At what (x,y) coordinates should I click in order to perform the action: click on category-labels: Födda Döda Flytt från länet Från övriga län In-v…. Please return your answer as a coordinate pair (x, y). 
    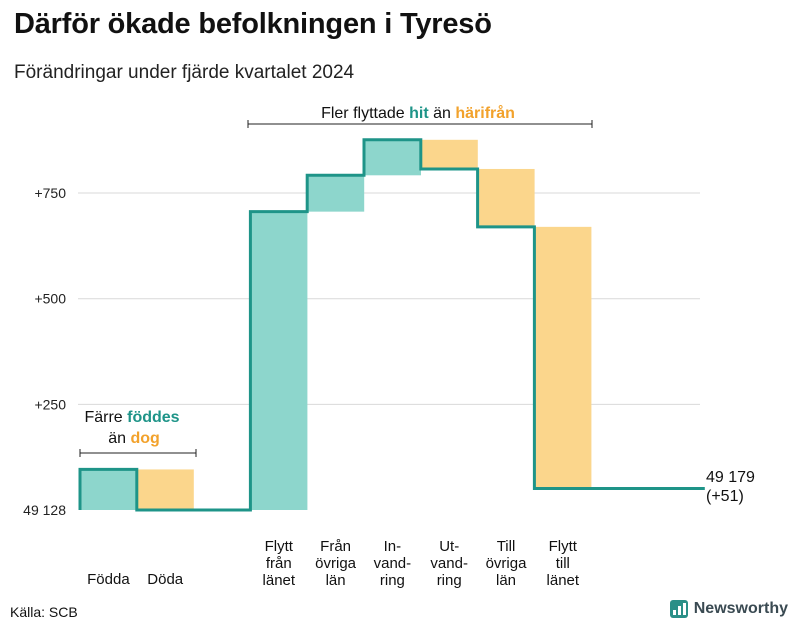
    Looking at the image, I should click on (333, 563).